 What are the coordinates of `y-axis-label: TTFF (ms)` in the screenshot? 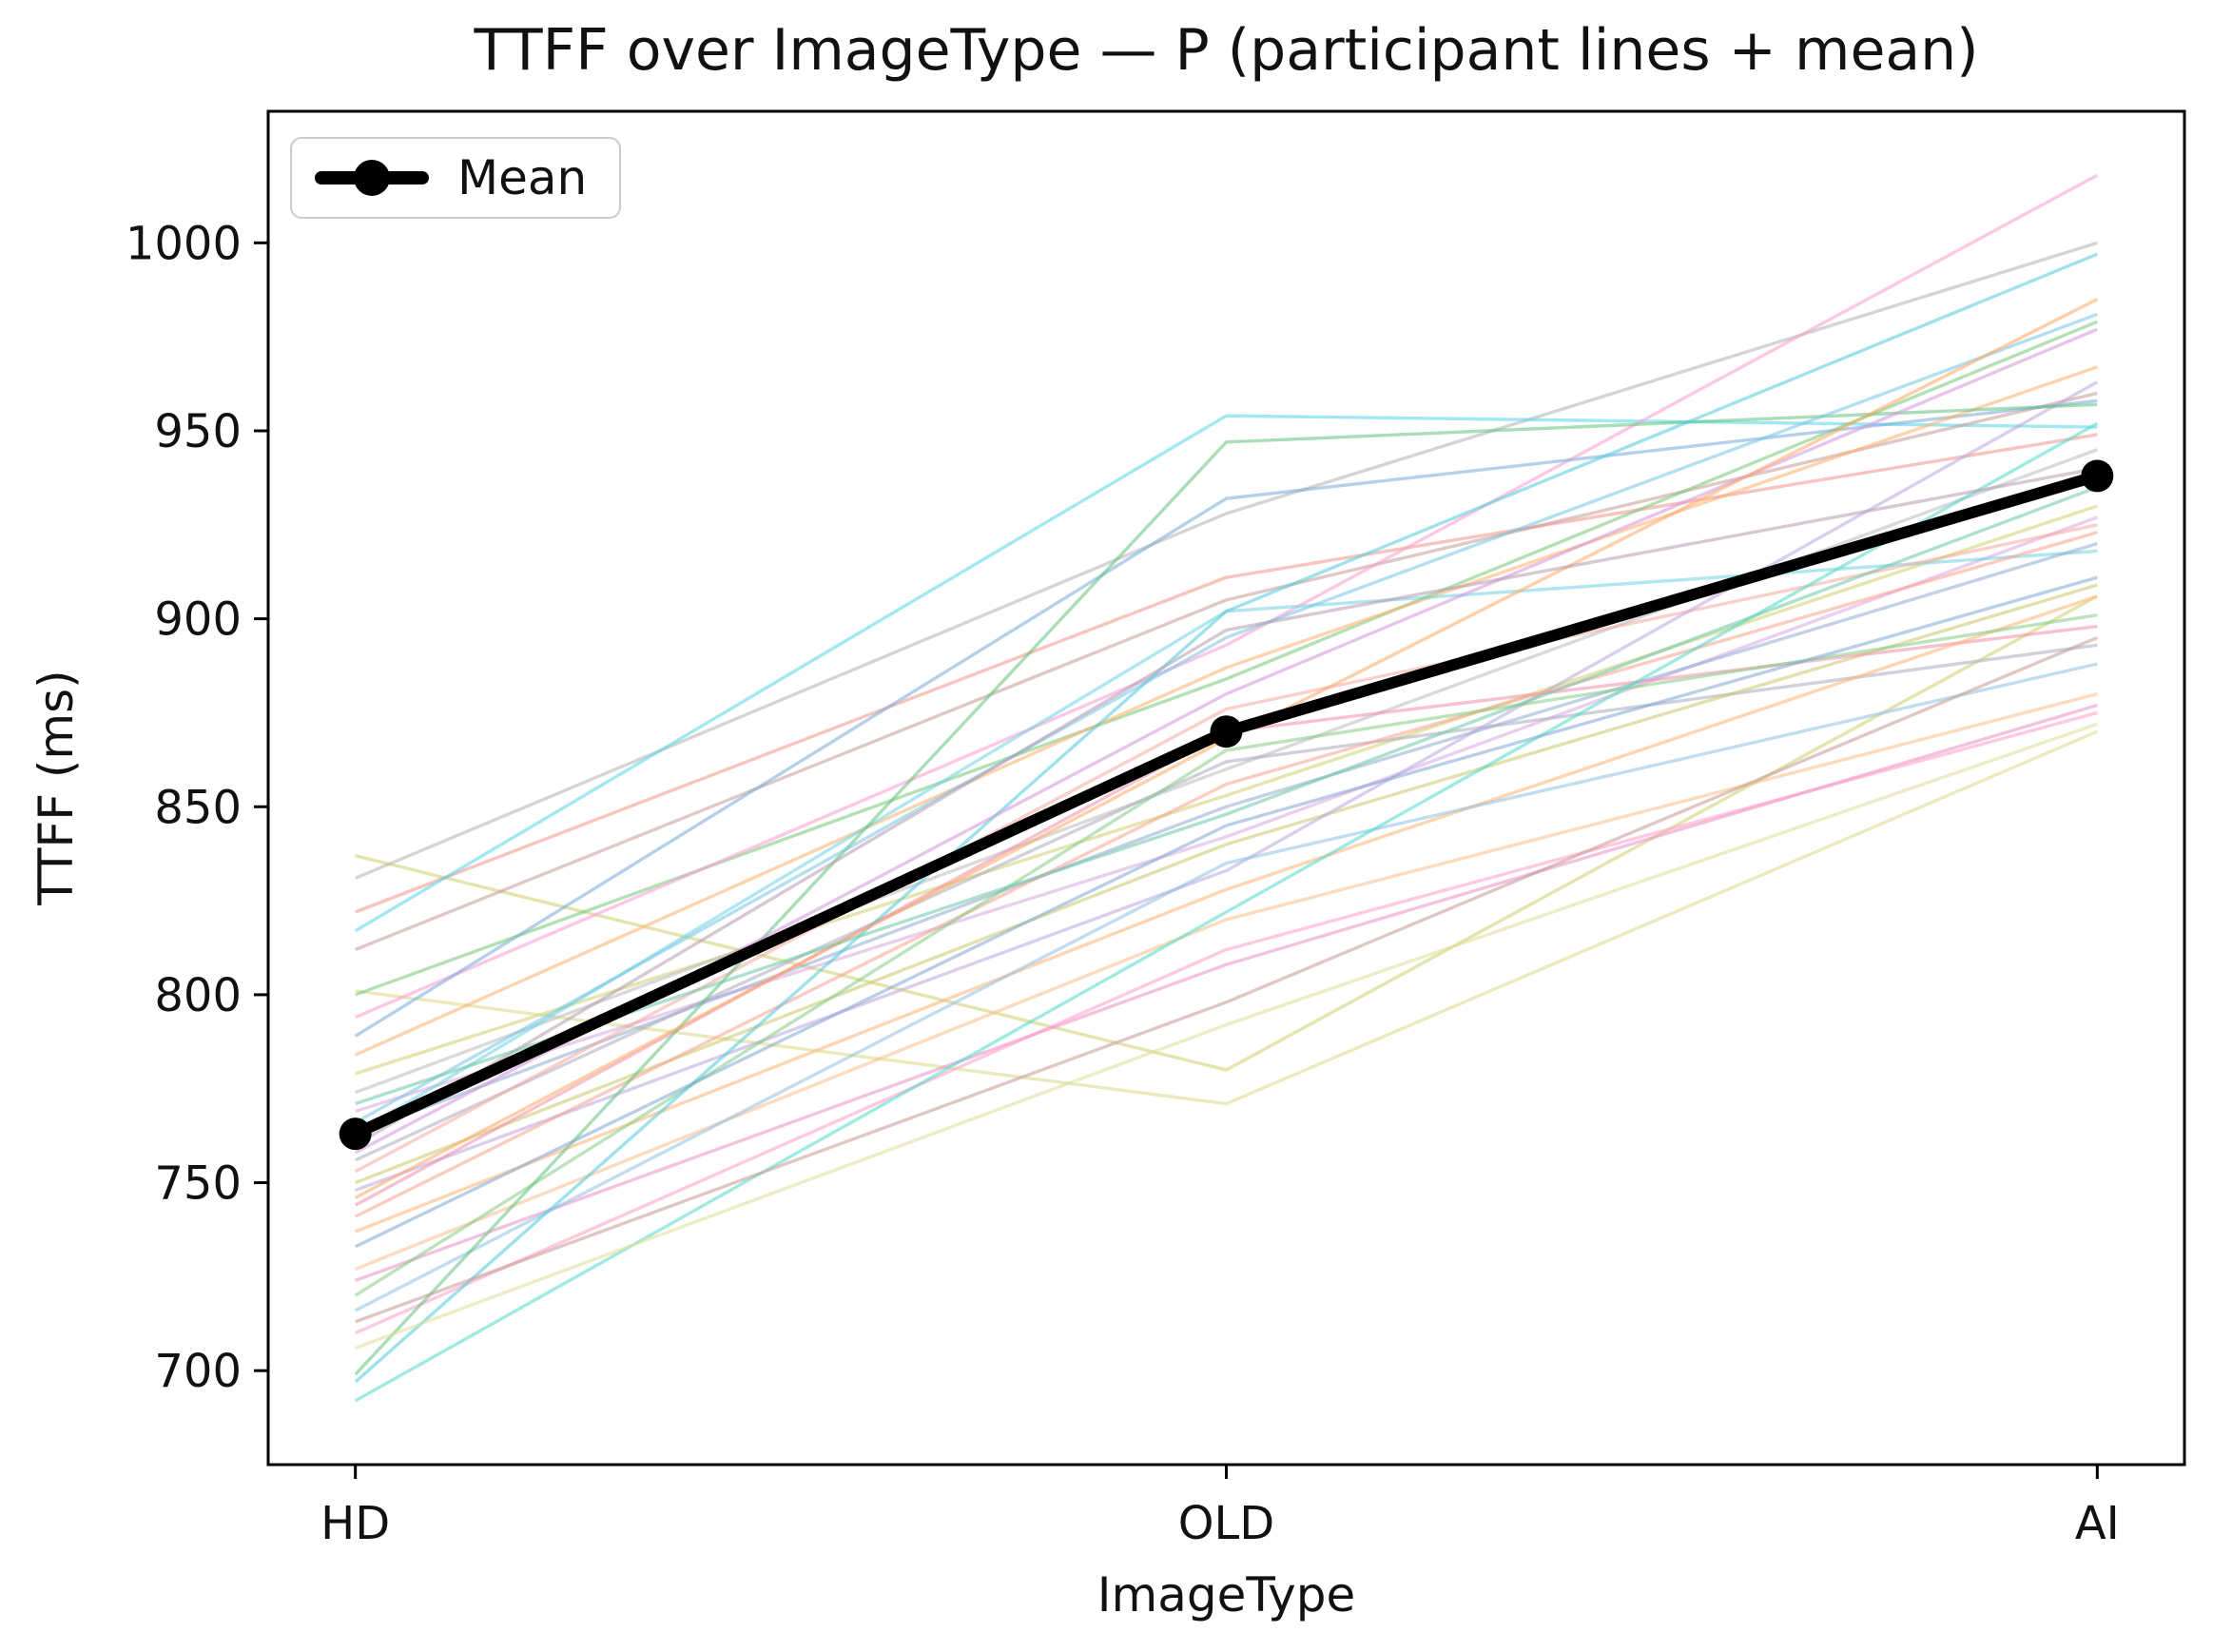 It's located at (56, 787).